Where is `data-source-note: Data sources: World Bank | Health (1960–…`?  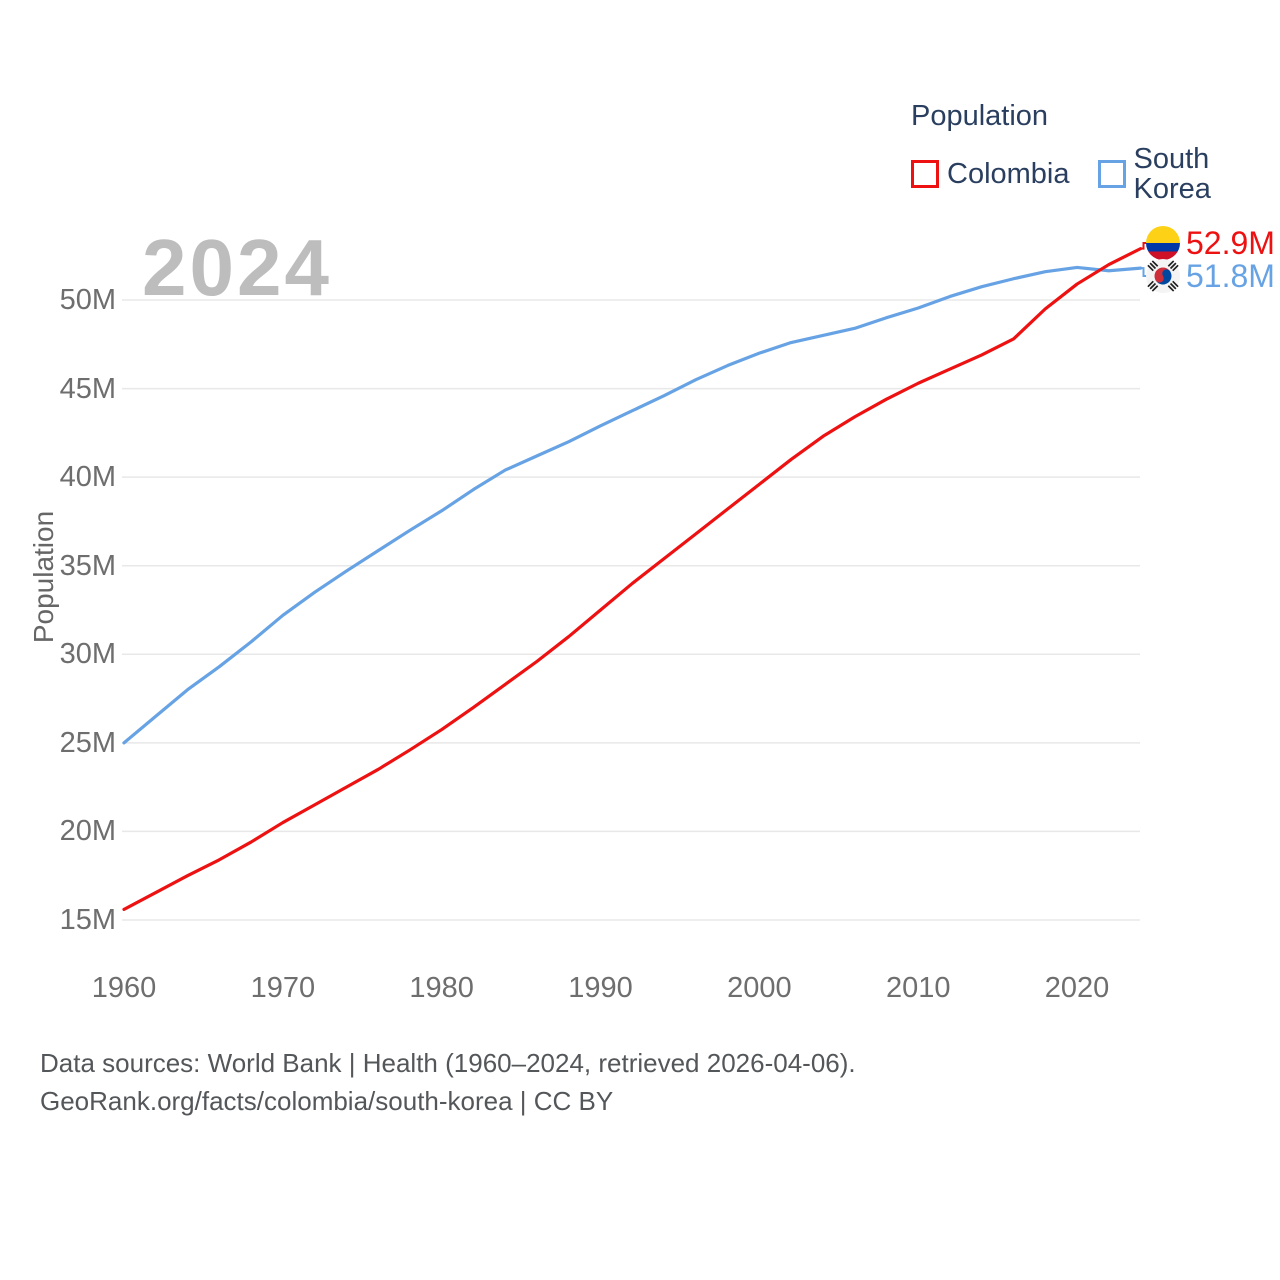 data-source-note: Data sources: World Bank | Health (1960–… is located at coordinates (448, 1082).